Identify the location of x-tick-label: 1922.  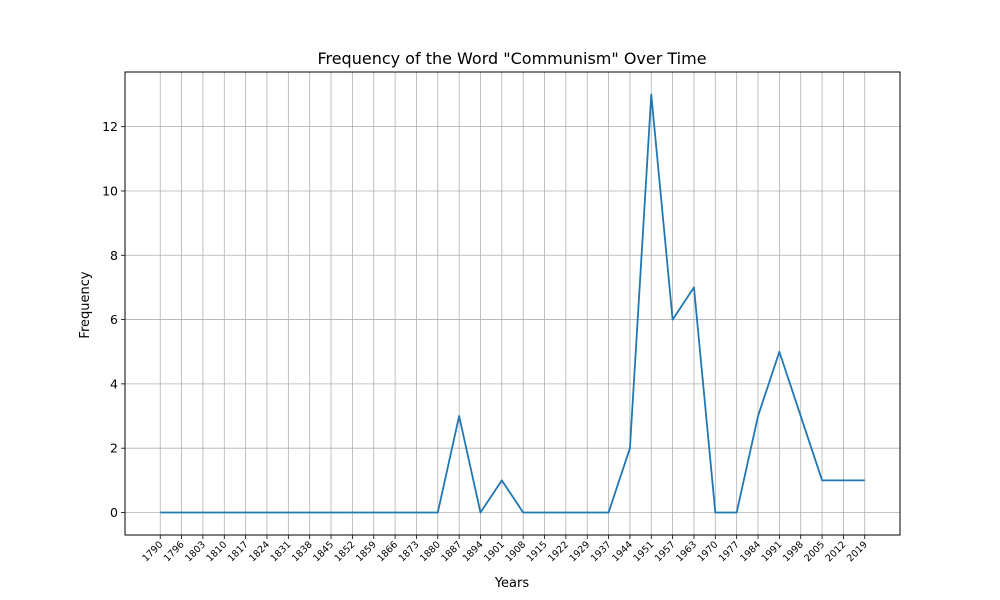
(558, 551).